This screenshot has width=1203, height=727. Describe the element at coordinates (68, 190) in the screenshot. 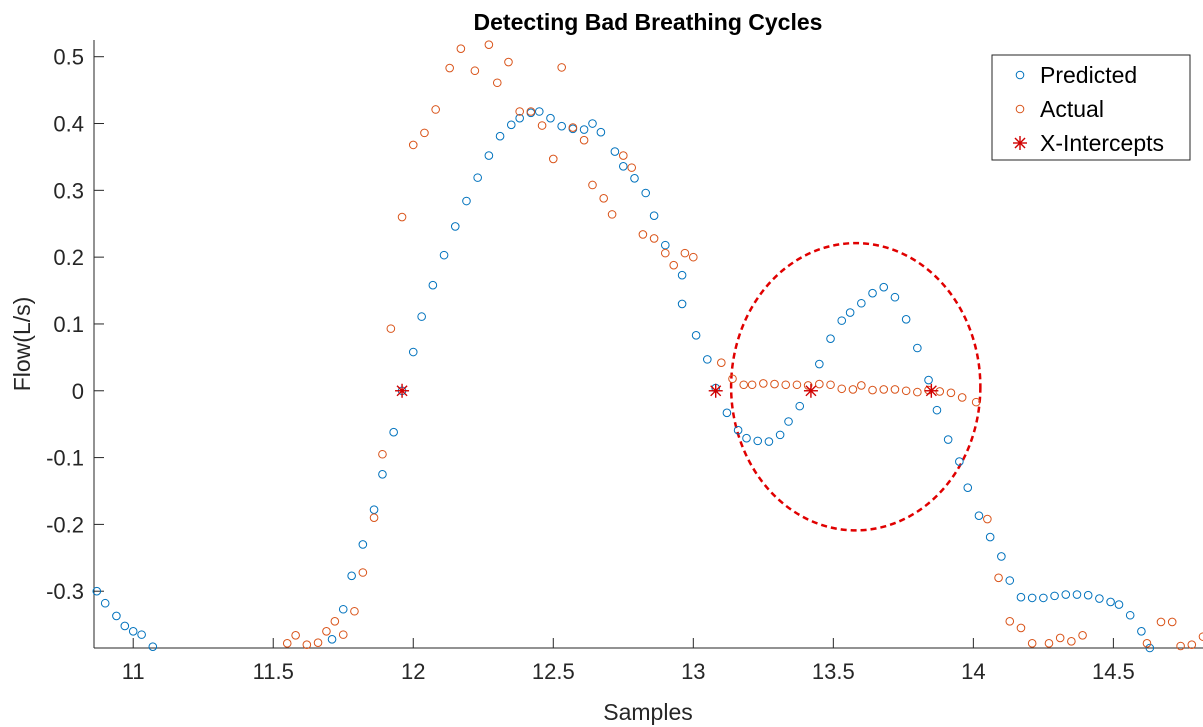

I see `y-tick-label: 0.3` at that location.